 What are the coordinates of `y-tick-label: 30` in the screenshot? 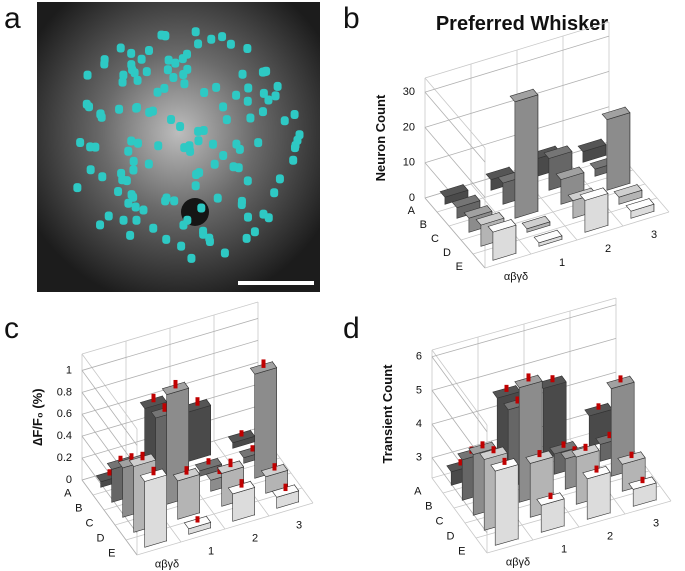 It's located at (409, 92).